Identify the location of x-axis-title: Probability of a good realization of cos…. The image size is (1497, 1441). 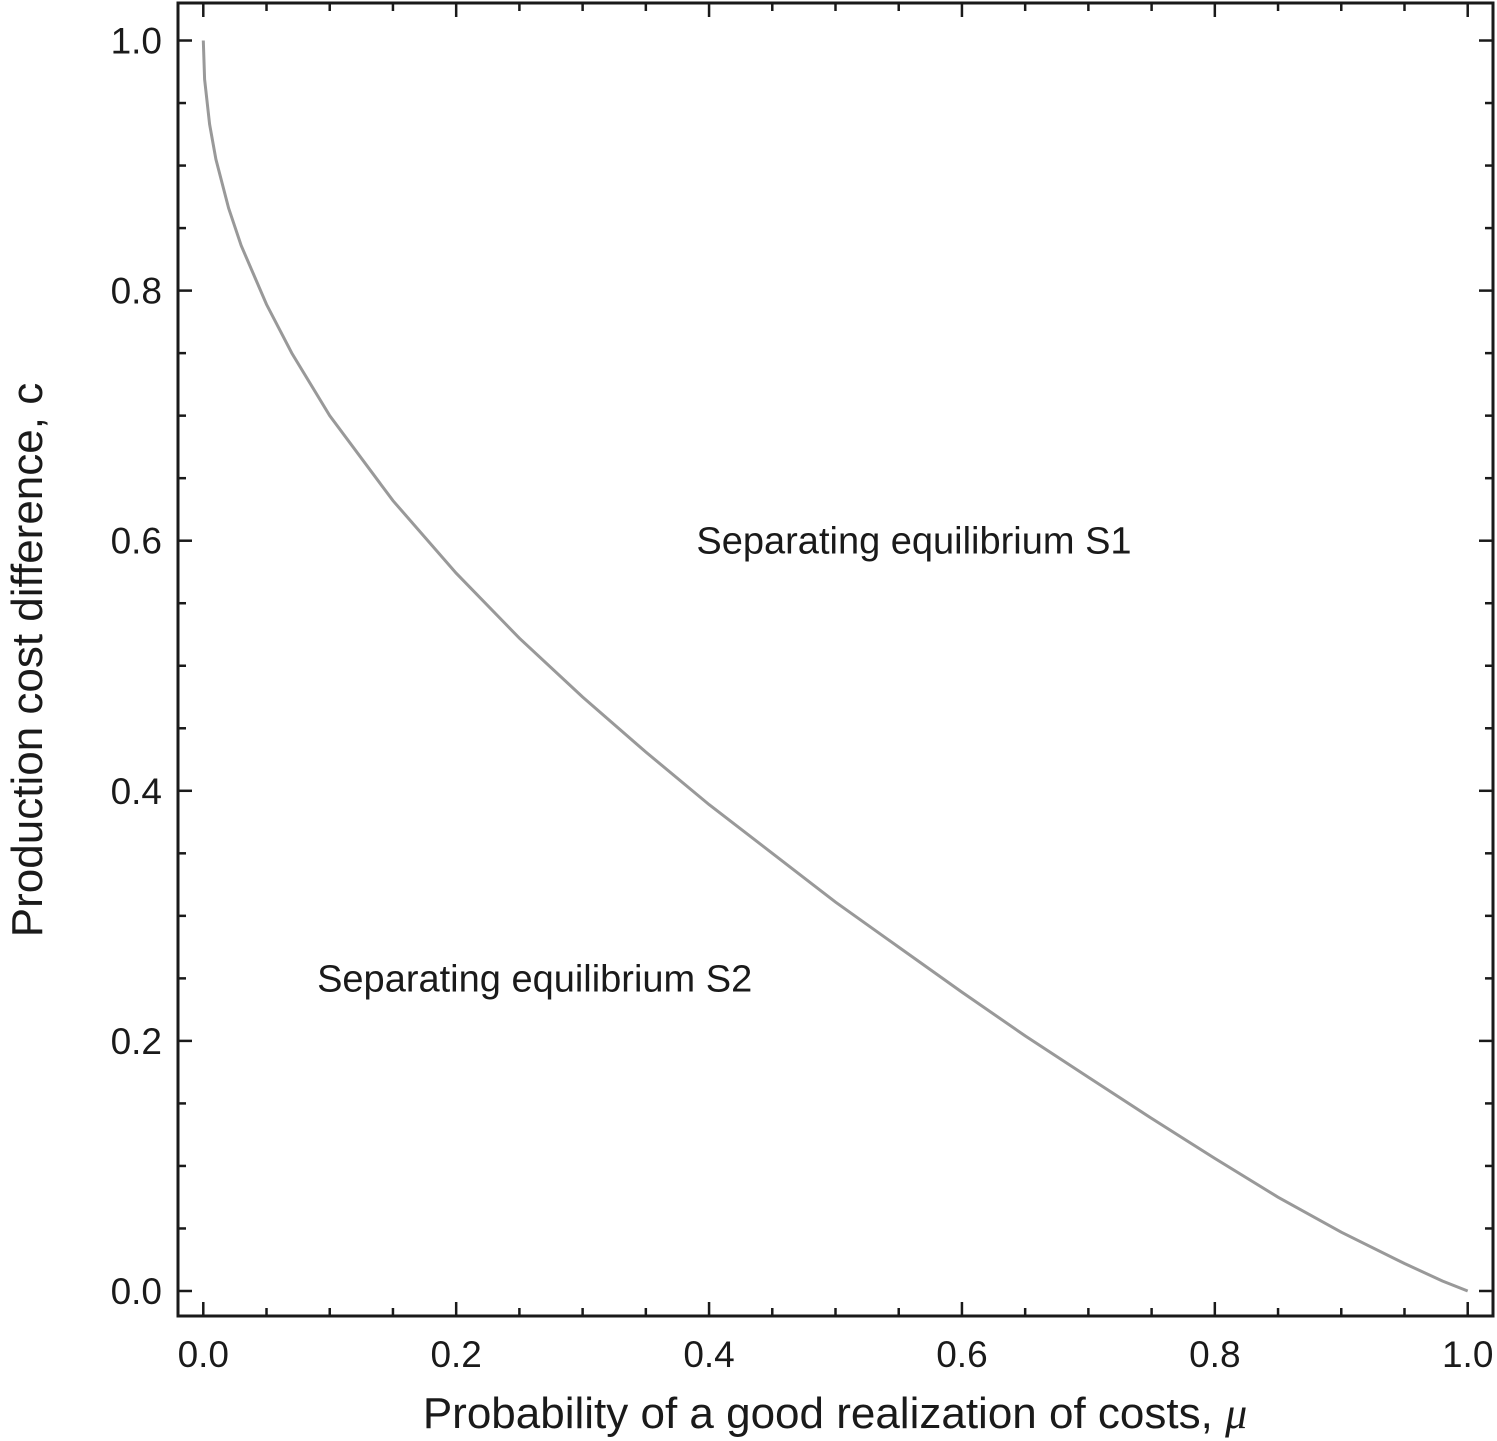
(835, 1413).